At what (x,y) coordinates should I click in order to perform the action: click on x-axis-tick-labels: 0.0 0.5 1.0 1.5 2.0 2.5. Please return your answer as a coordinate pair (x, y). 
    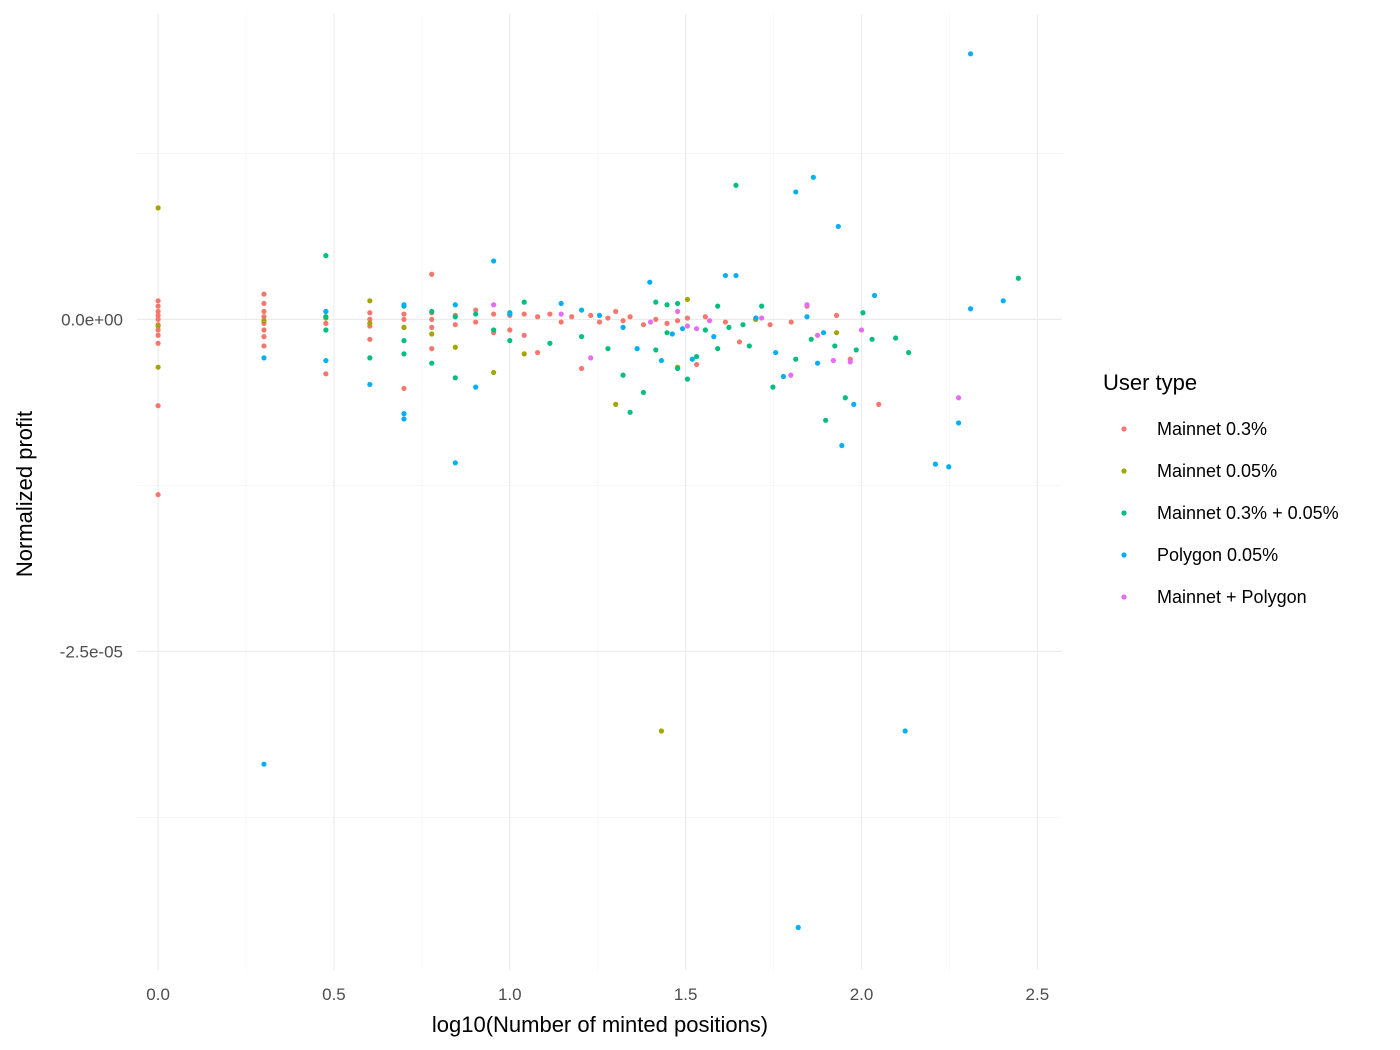
    Looking at the image, I should click on (597, 994).